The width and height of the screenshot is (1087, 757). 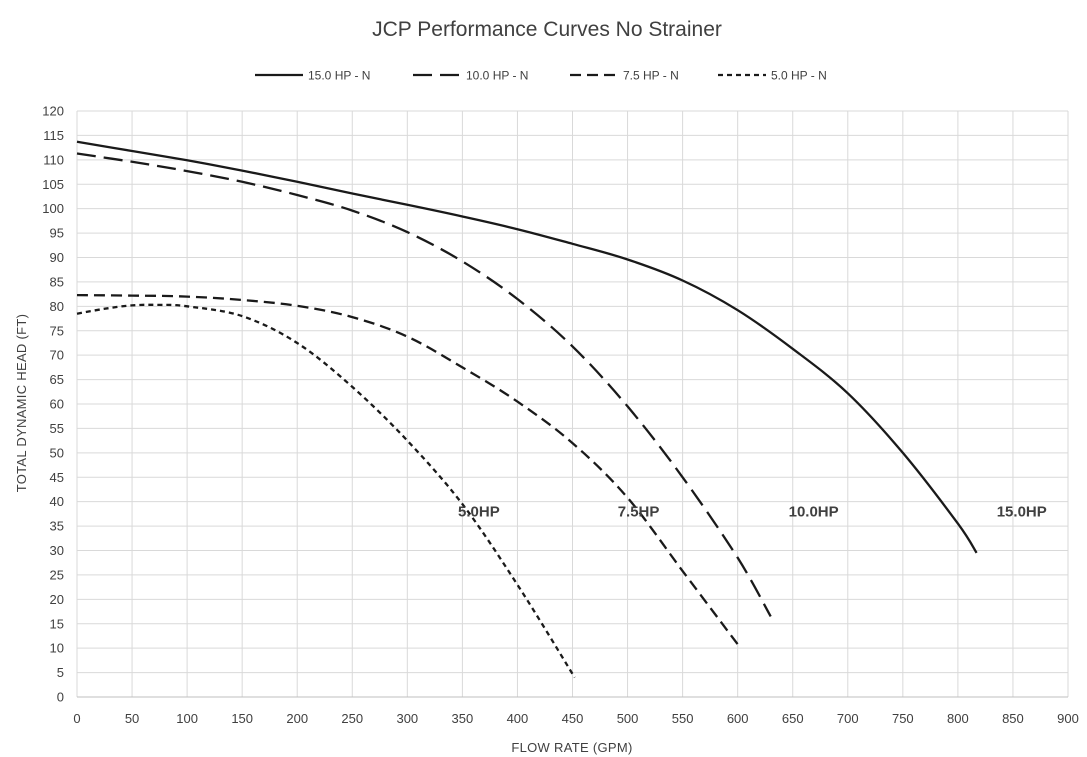 I want to click on y-tick-label: 110, so click(x=53, y=159).